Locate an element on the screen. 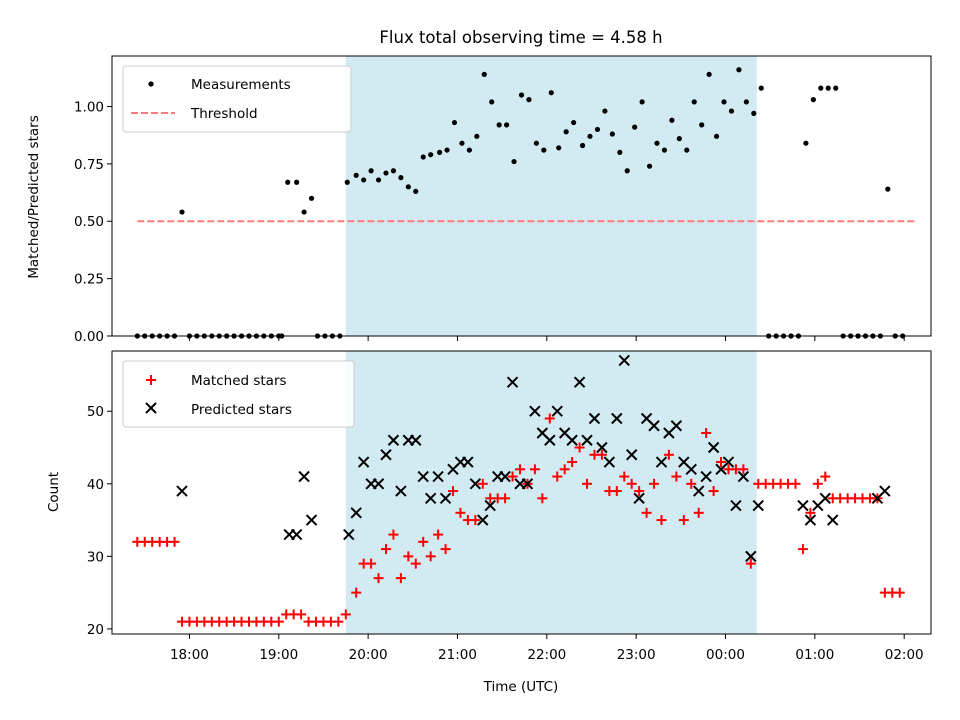 This screenshot has height=720, width=960. x-tick-label: 18:00 is located at coordinates (189, 655).